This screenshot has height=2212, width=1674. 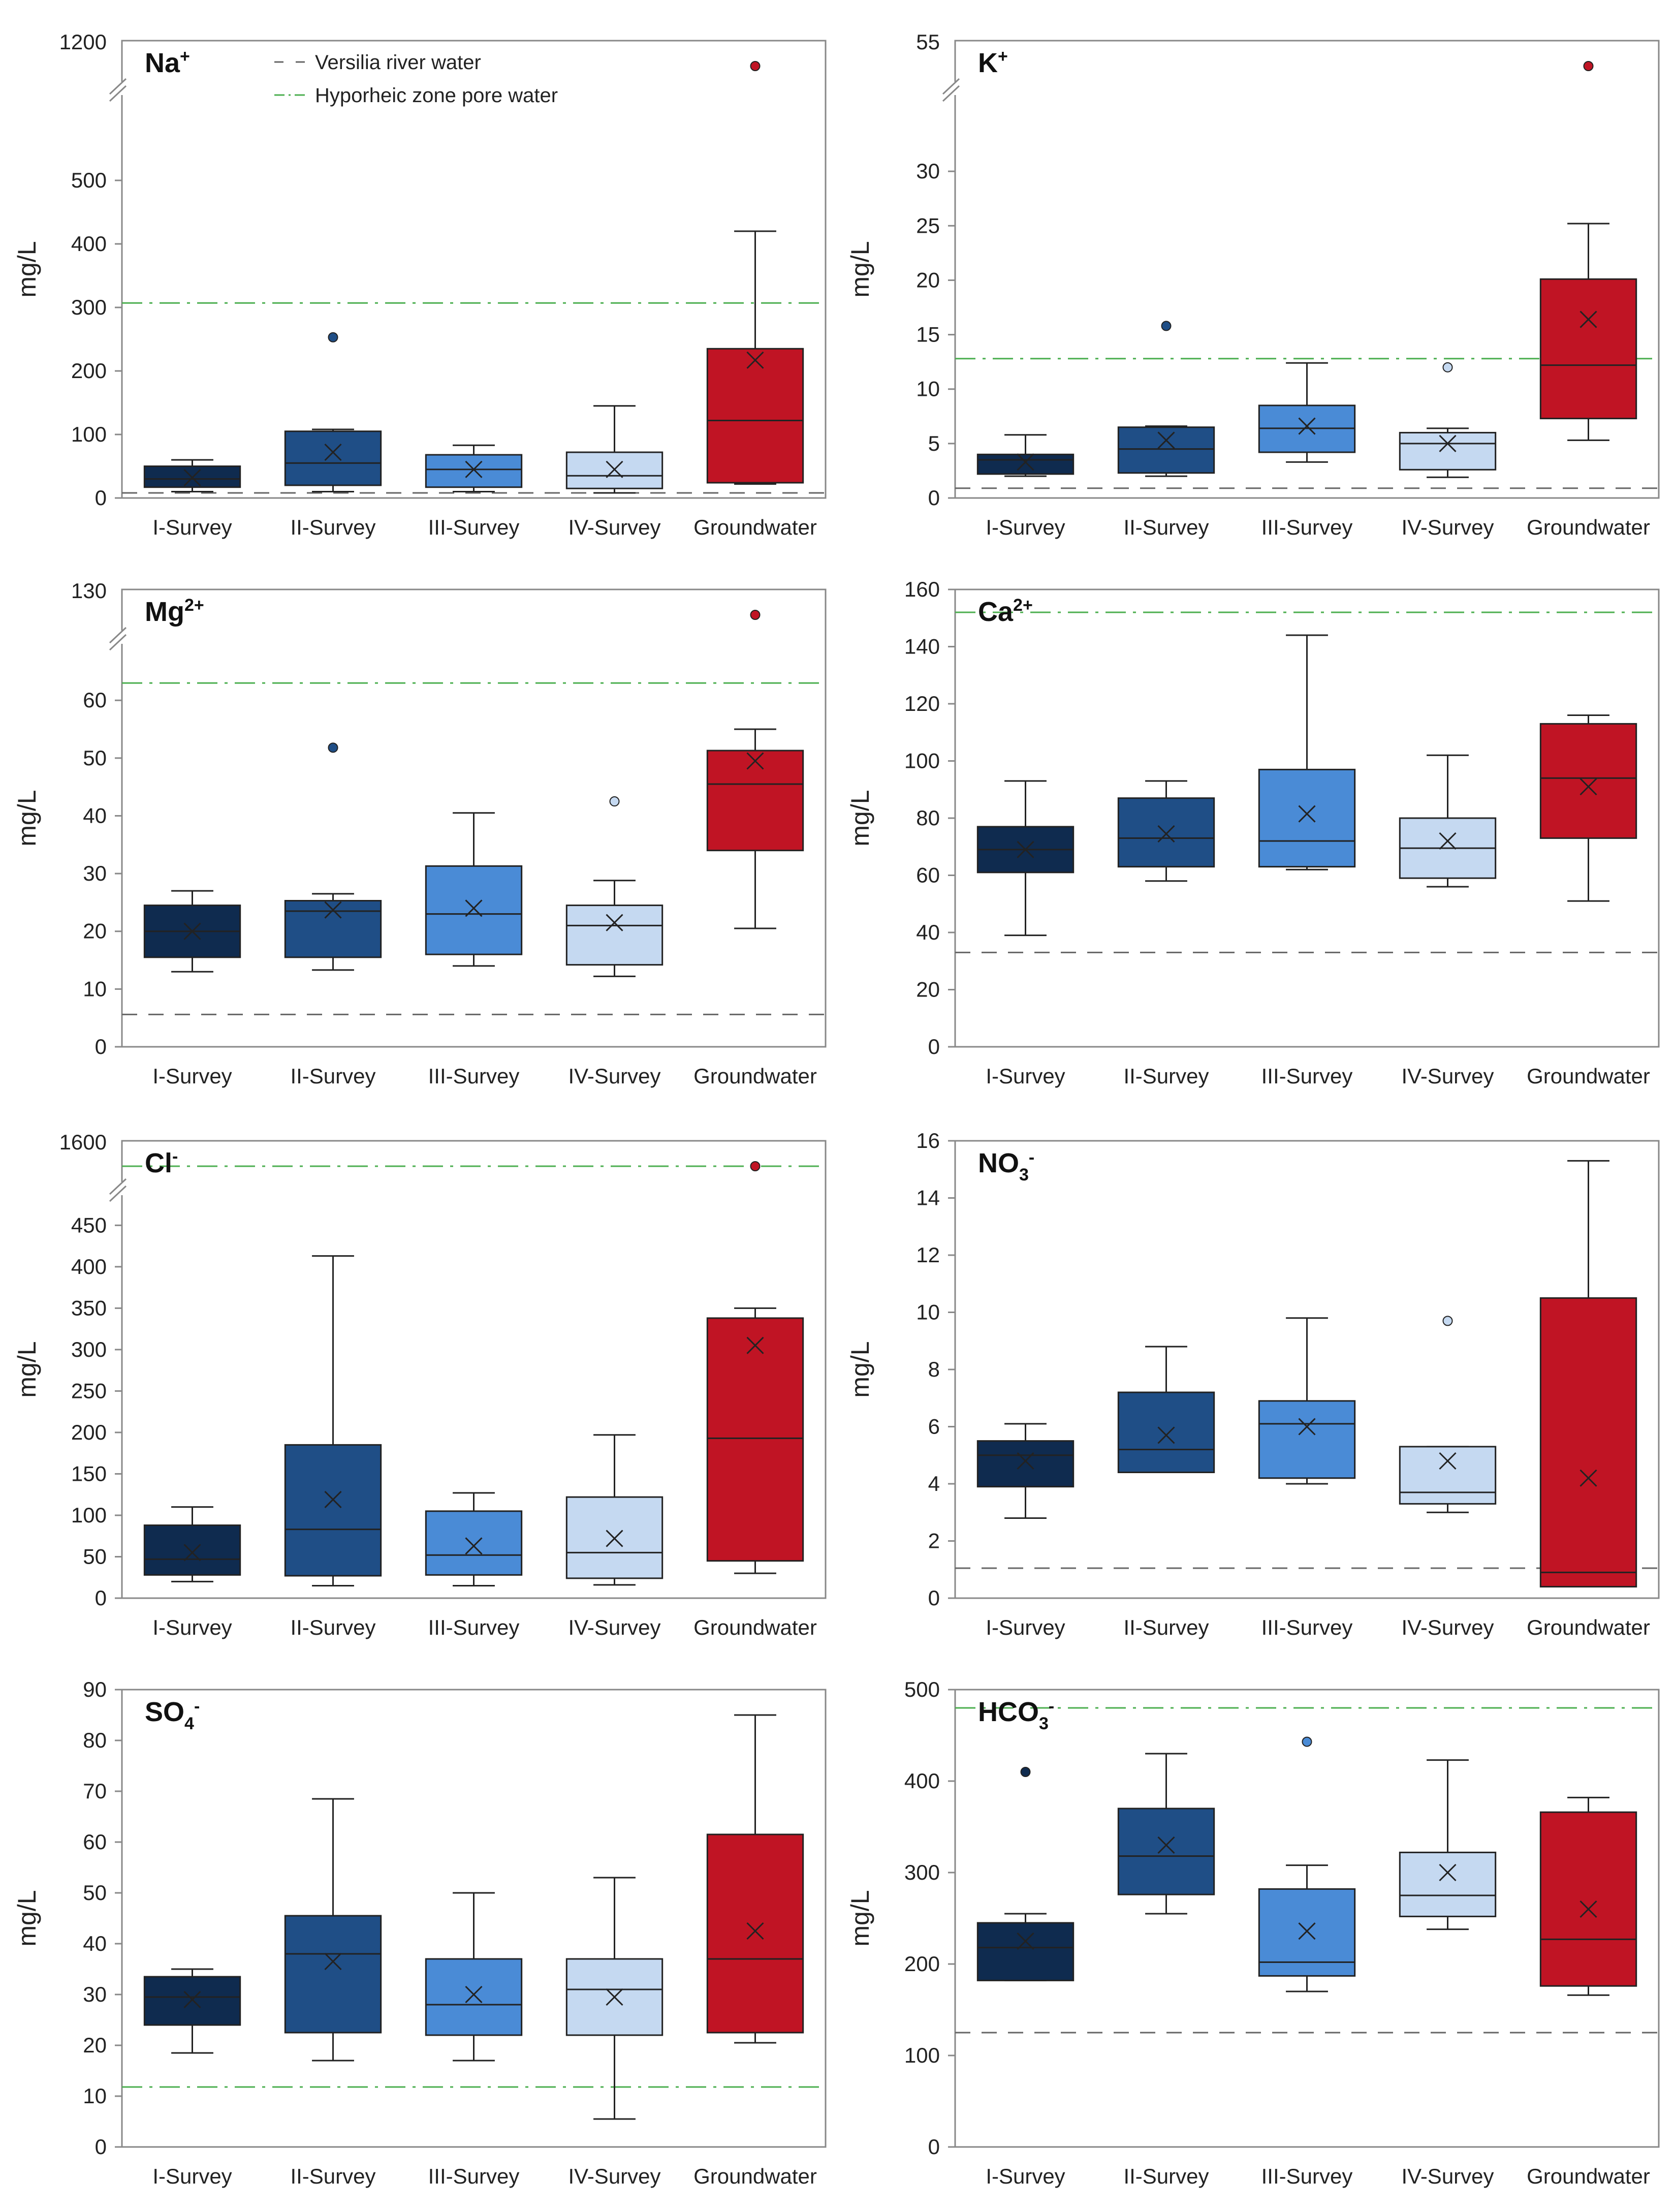 What do you see at coordinates (928, 1255) in the screenshot?
I see `y-tick-label: 12` at bounding box center [928, 1255].